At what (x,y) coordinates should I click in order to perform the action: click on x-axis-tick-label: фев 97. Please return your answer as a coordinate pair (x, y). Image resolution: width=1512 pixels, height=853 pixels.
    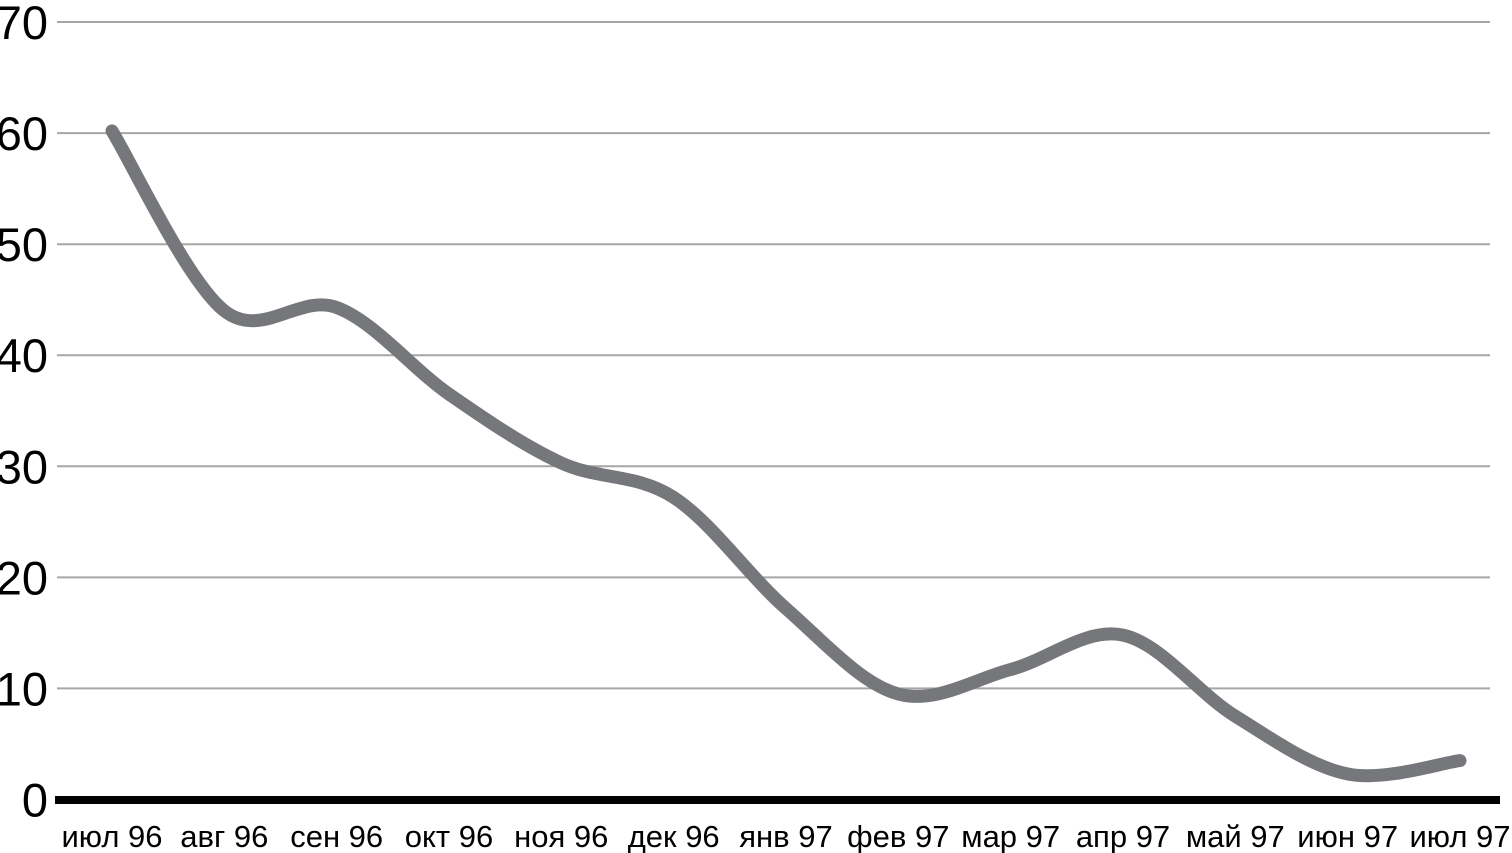
    Looking at the image, I should click on (898, 836).